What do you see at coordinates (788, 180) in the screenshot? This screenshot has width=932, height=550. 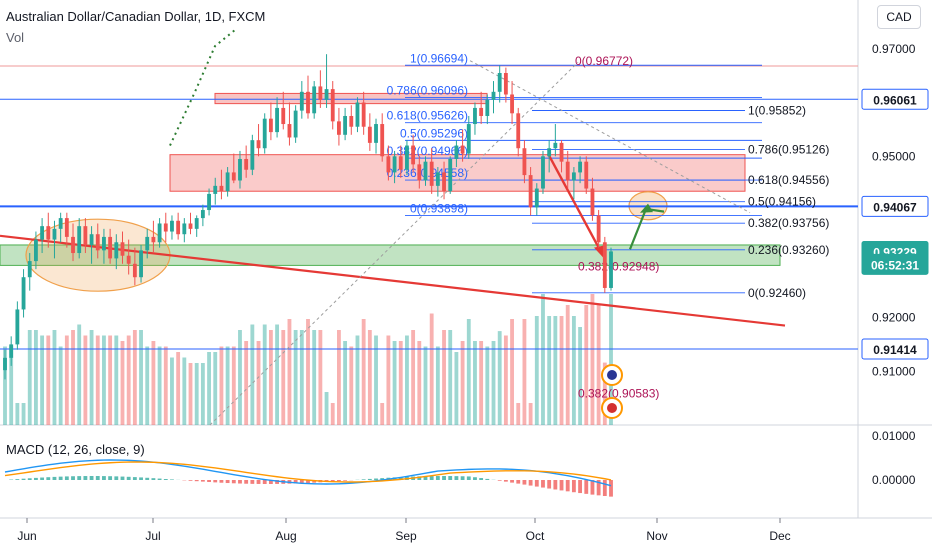 I see `fib-label: 0.618(0.94556)` at bounding box center [788, 180].